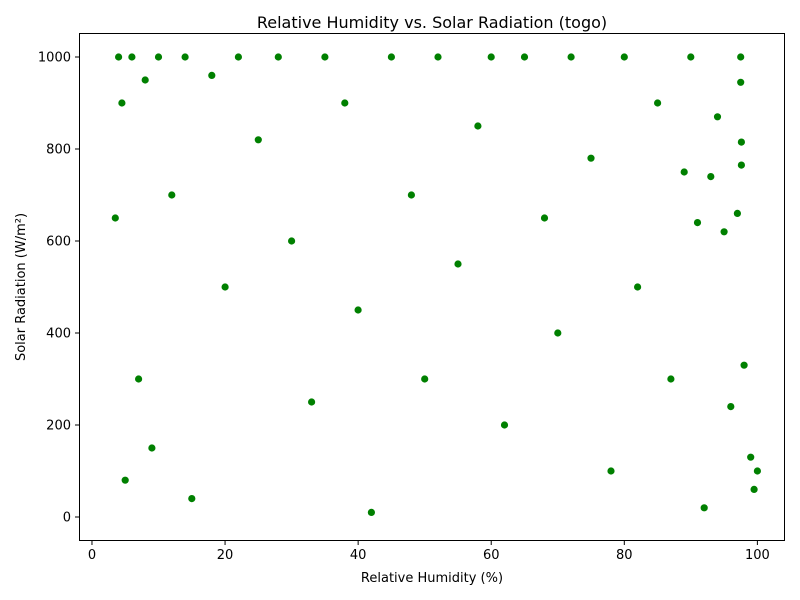  Describe the element at coordinates (624, 555) in the screenshot. I see `x-tick-label: 80` at that location.